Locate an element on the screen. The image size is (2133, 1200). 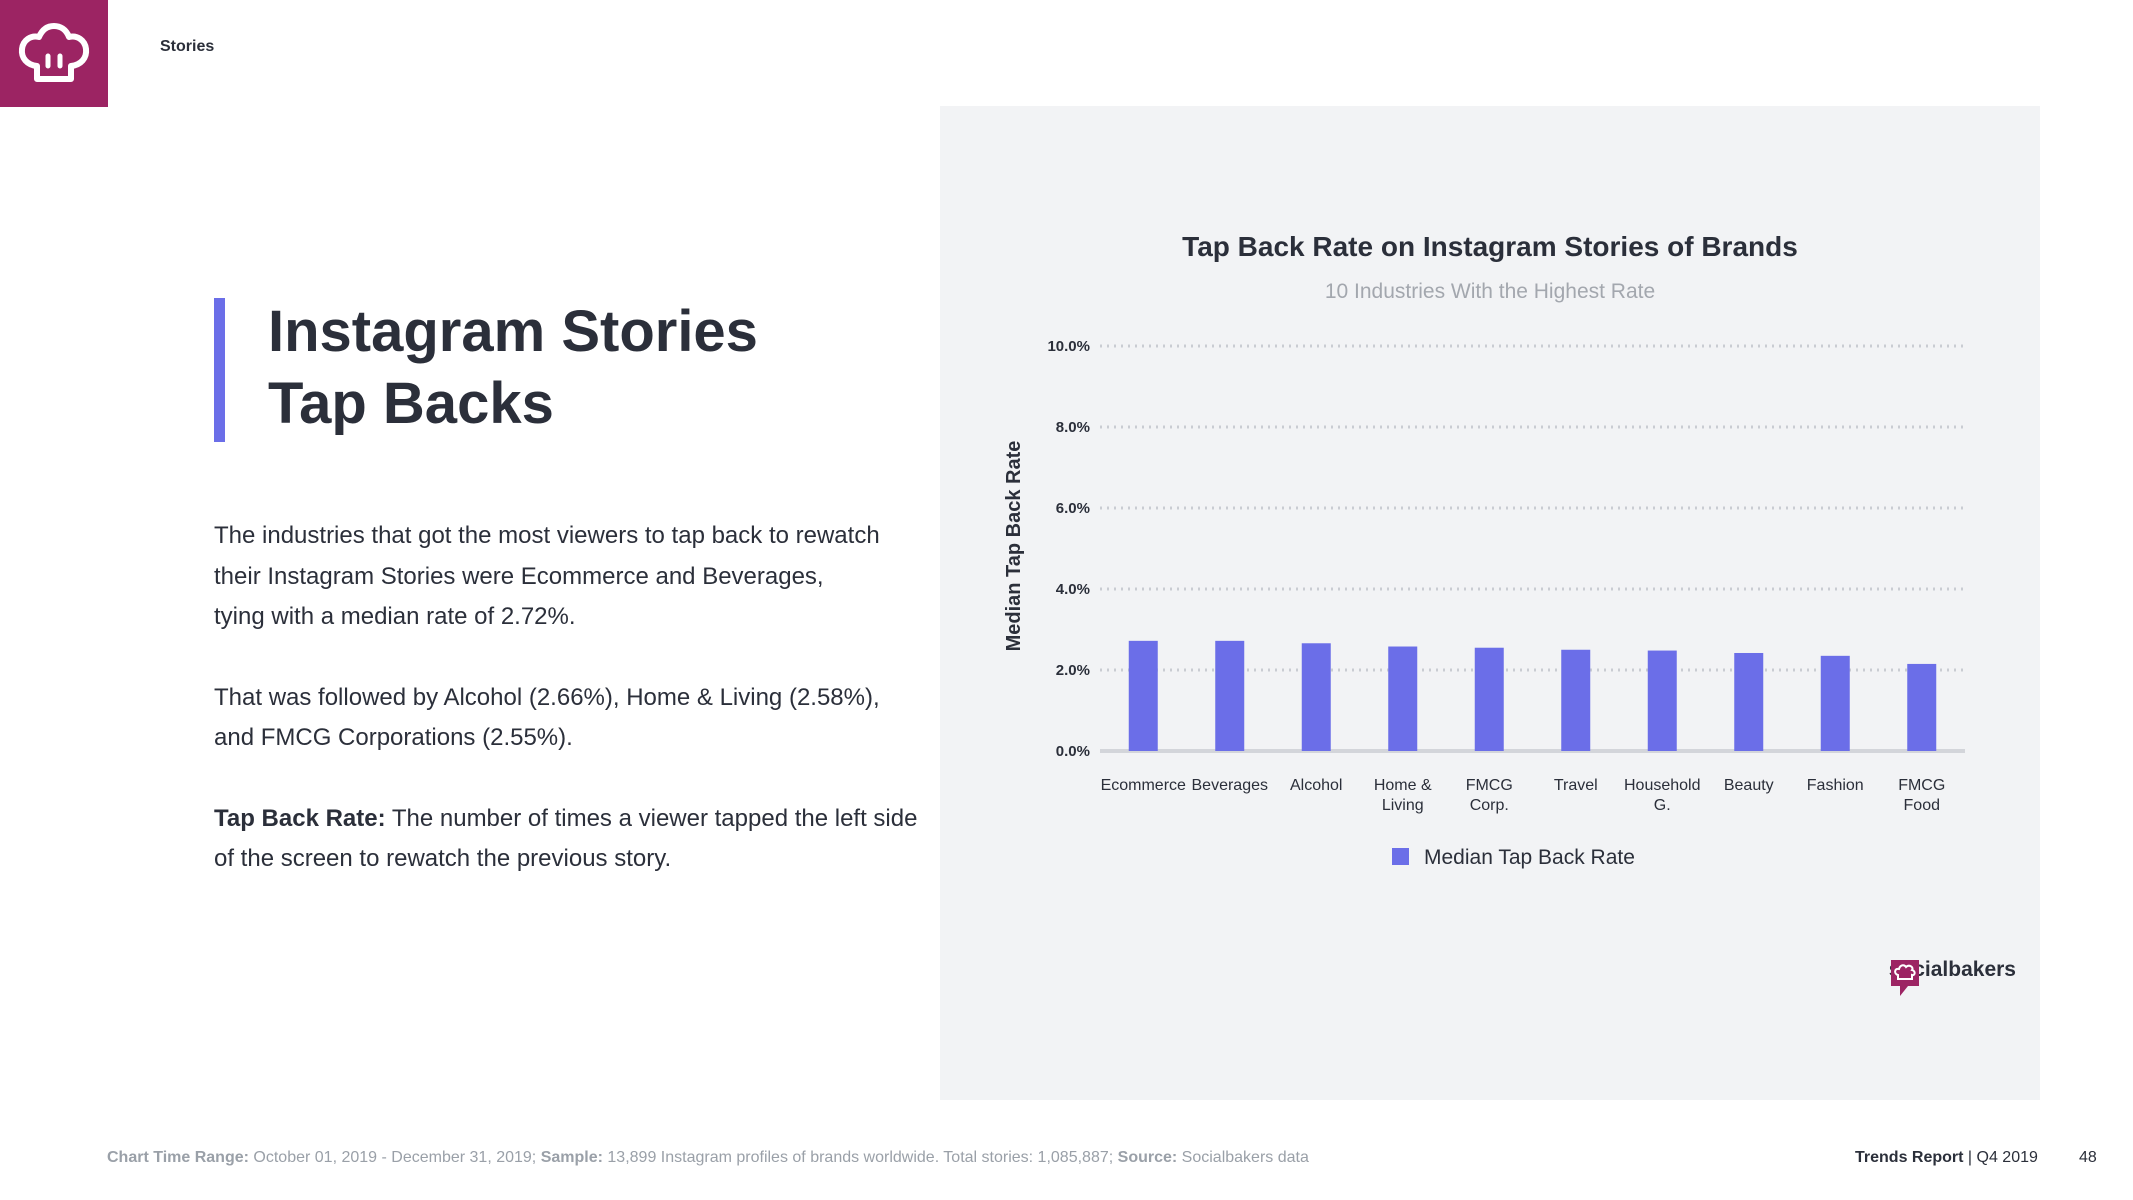
x-tick-label: FMCG Food is located at coordinates (1921, 795).